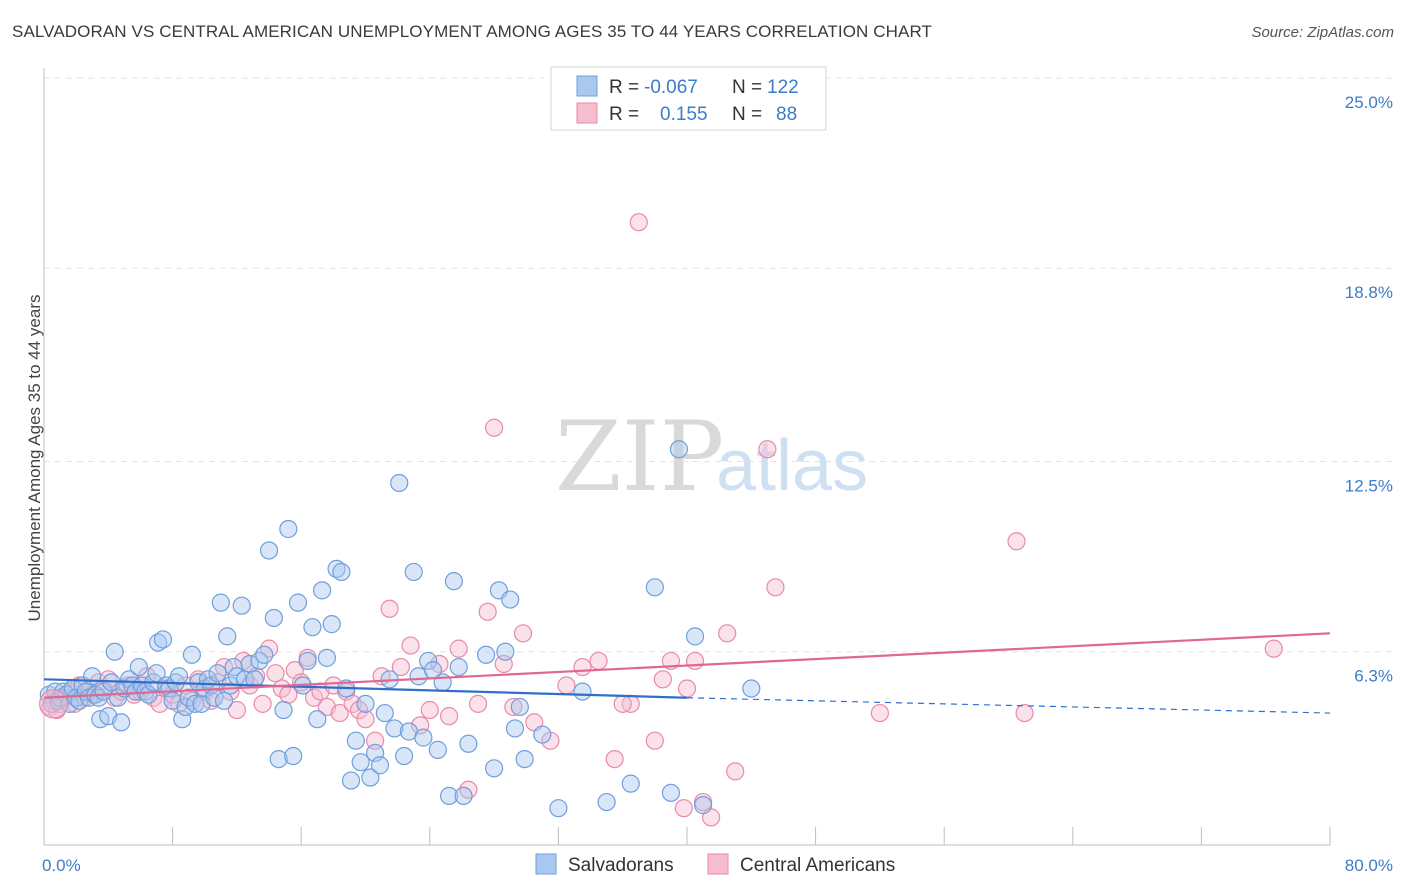  What do you see at coordinates (587, 113) in the screenshot?
I see `legend-swatch-central-americans` at bounding box center [587, 113].